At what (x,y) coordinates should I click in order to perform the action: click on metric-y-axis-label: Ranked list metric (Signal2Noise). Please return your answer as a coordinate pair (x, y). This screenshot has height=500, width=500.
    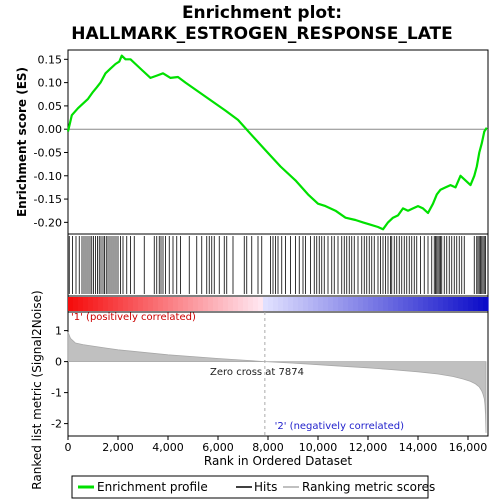
    Looking at the image, I should click on (37, 389).